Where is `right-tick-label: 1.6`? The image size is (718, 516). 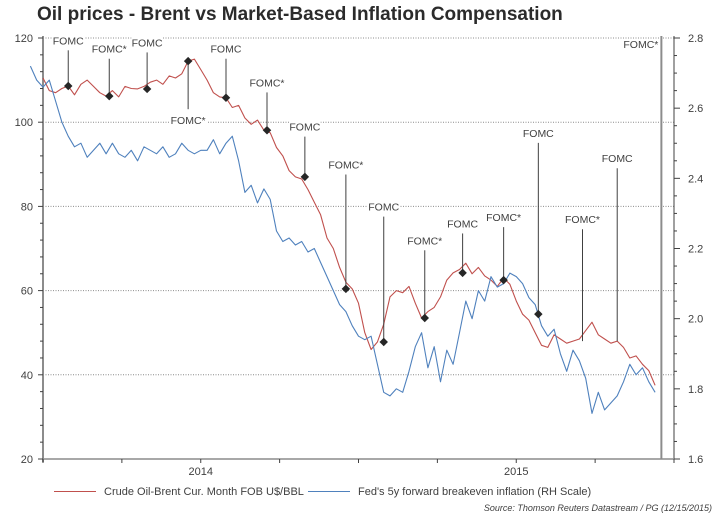 right-tick-label: 1.6 is located at coordinates (695, 460).